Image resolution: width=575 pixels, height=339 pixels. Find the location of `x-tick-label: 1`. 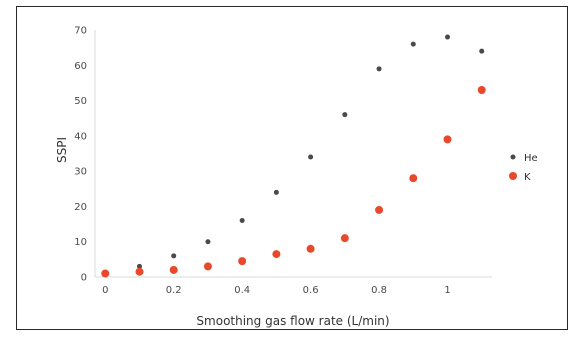

x-tick-label: 1 is located at coordinates (447, 290).